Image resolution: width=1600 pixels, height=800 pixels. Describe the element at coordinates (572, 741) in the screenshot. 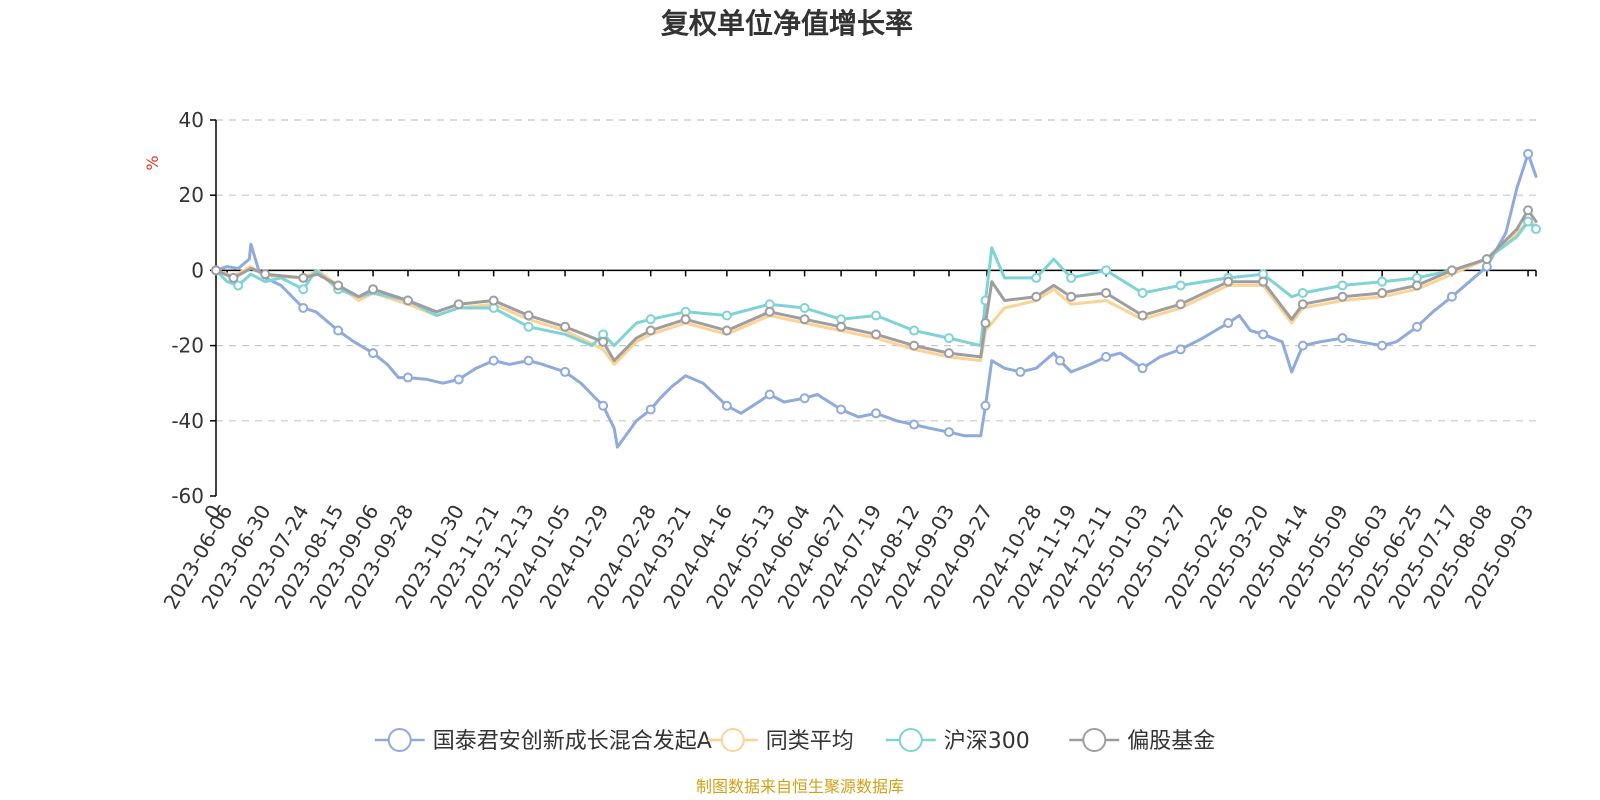

I see `legend-label: 国泰君安创新成长混合发起A` at that location.